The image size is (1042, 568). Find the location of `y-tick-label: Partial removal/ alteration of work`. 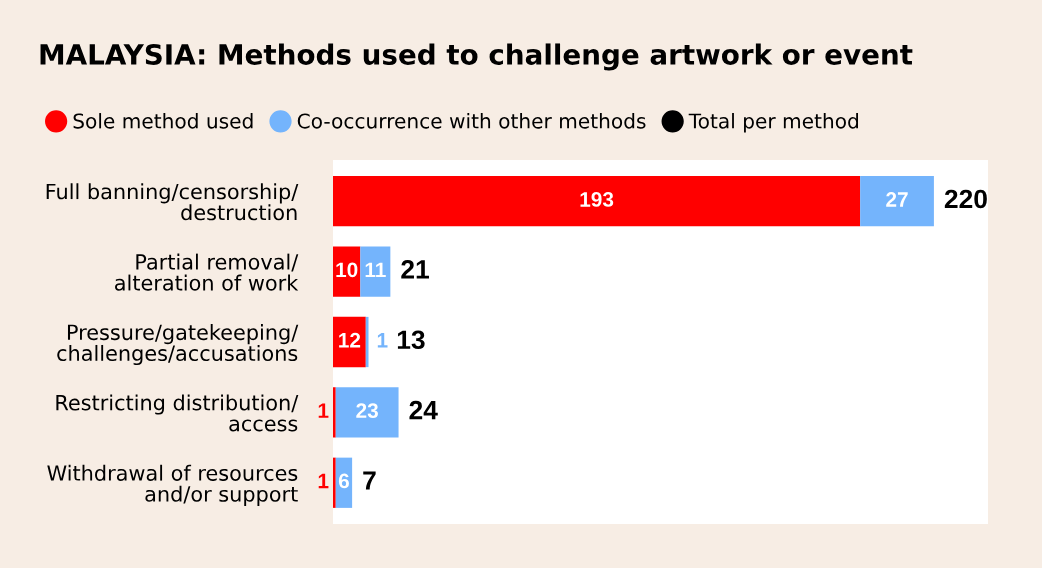

y-tick-label: Partial removal/ alteration of work is located at coordinates (207, 272).